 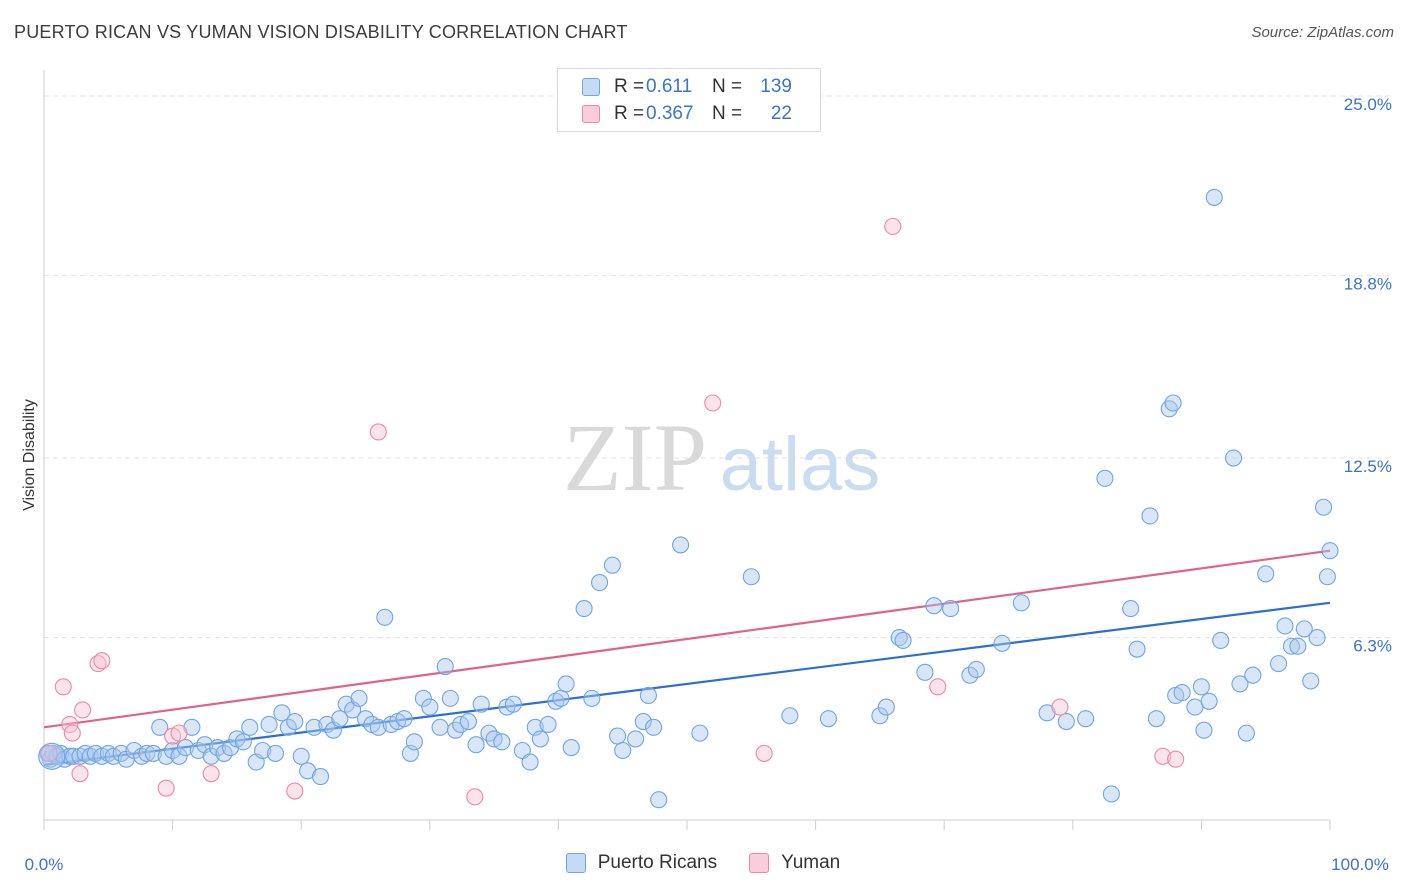 I want to click on series-swatch-blue, so click(x=575, y=863).